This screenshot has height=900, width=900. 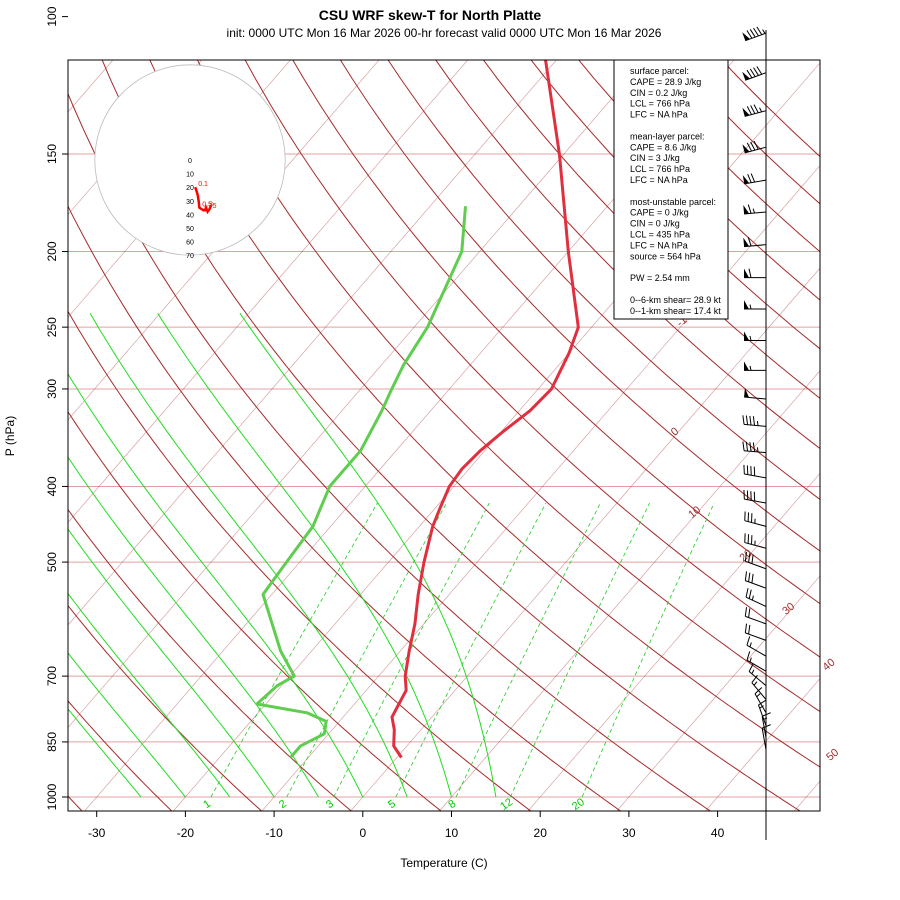 What do you see at coordinates (452, 833) in the screenshot?
I see `x-tick-label: 10` at bounding box center [452, 833].